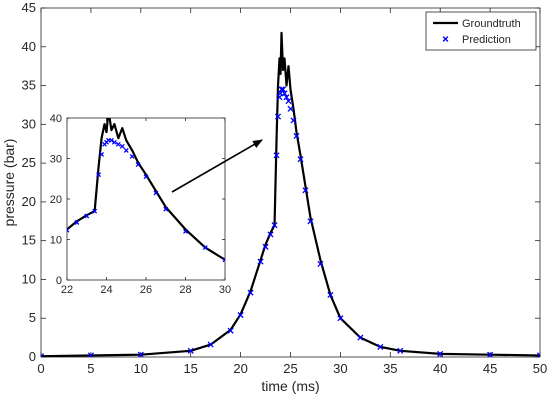  I want to click on x-tick-label: 35, so click(390, 368).